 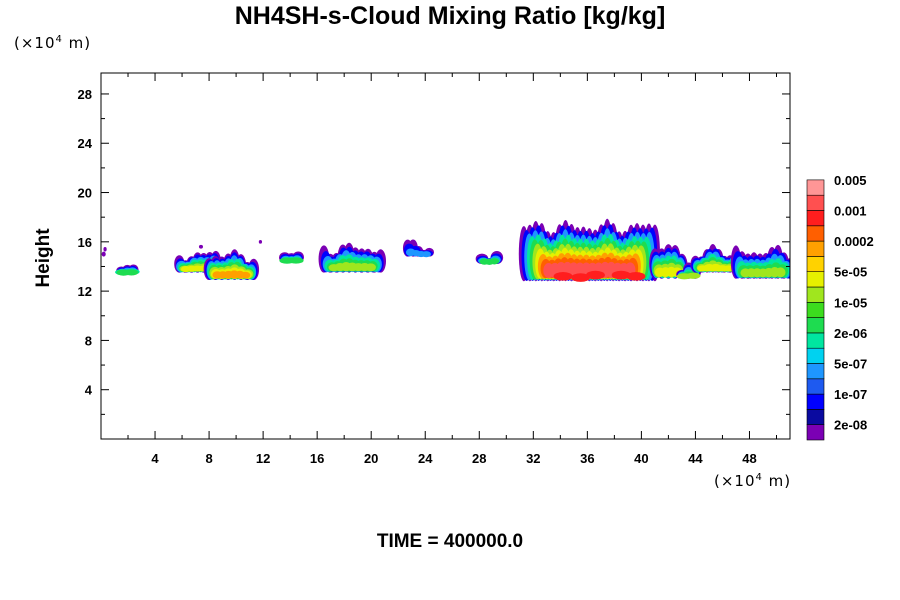 What do you see at coordinates (85, 143) in the screenshot?
I see `y-tick-label: 24` at bounding box center [85, 143].